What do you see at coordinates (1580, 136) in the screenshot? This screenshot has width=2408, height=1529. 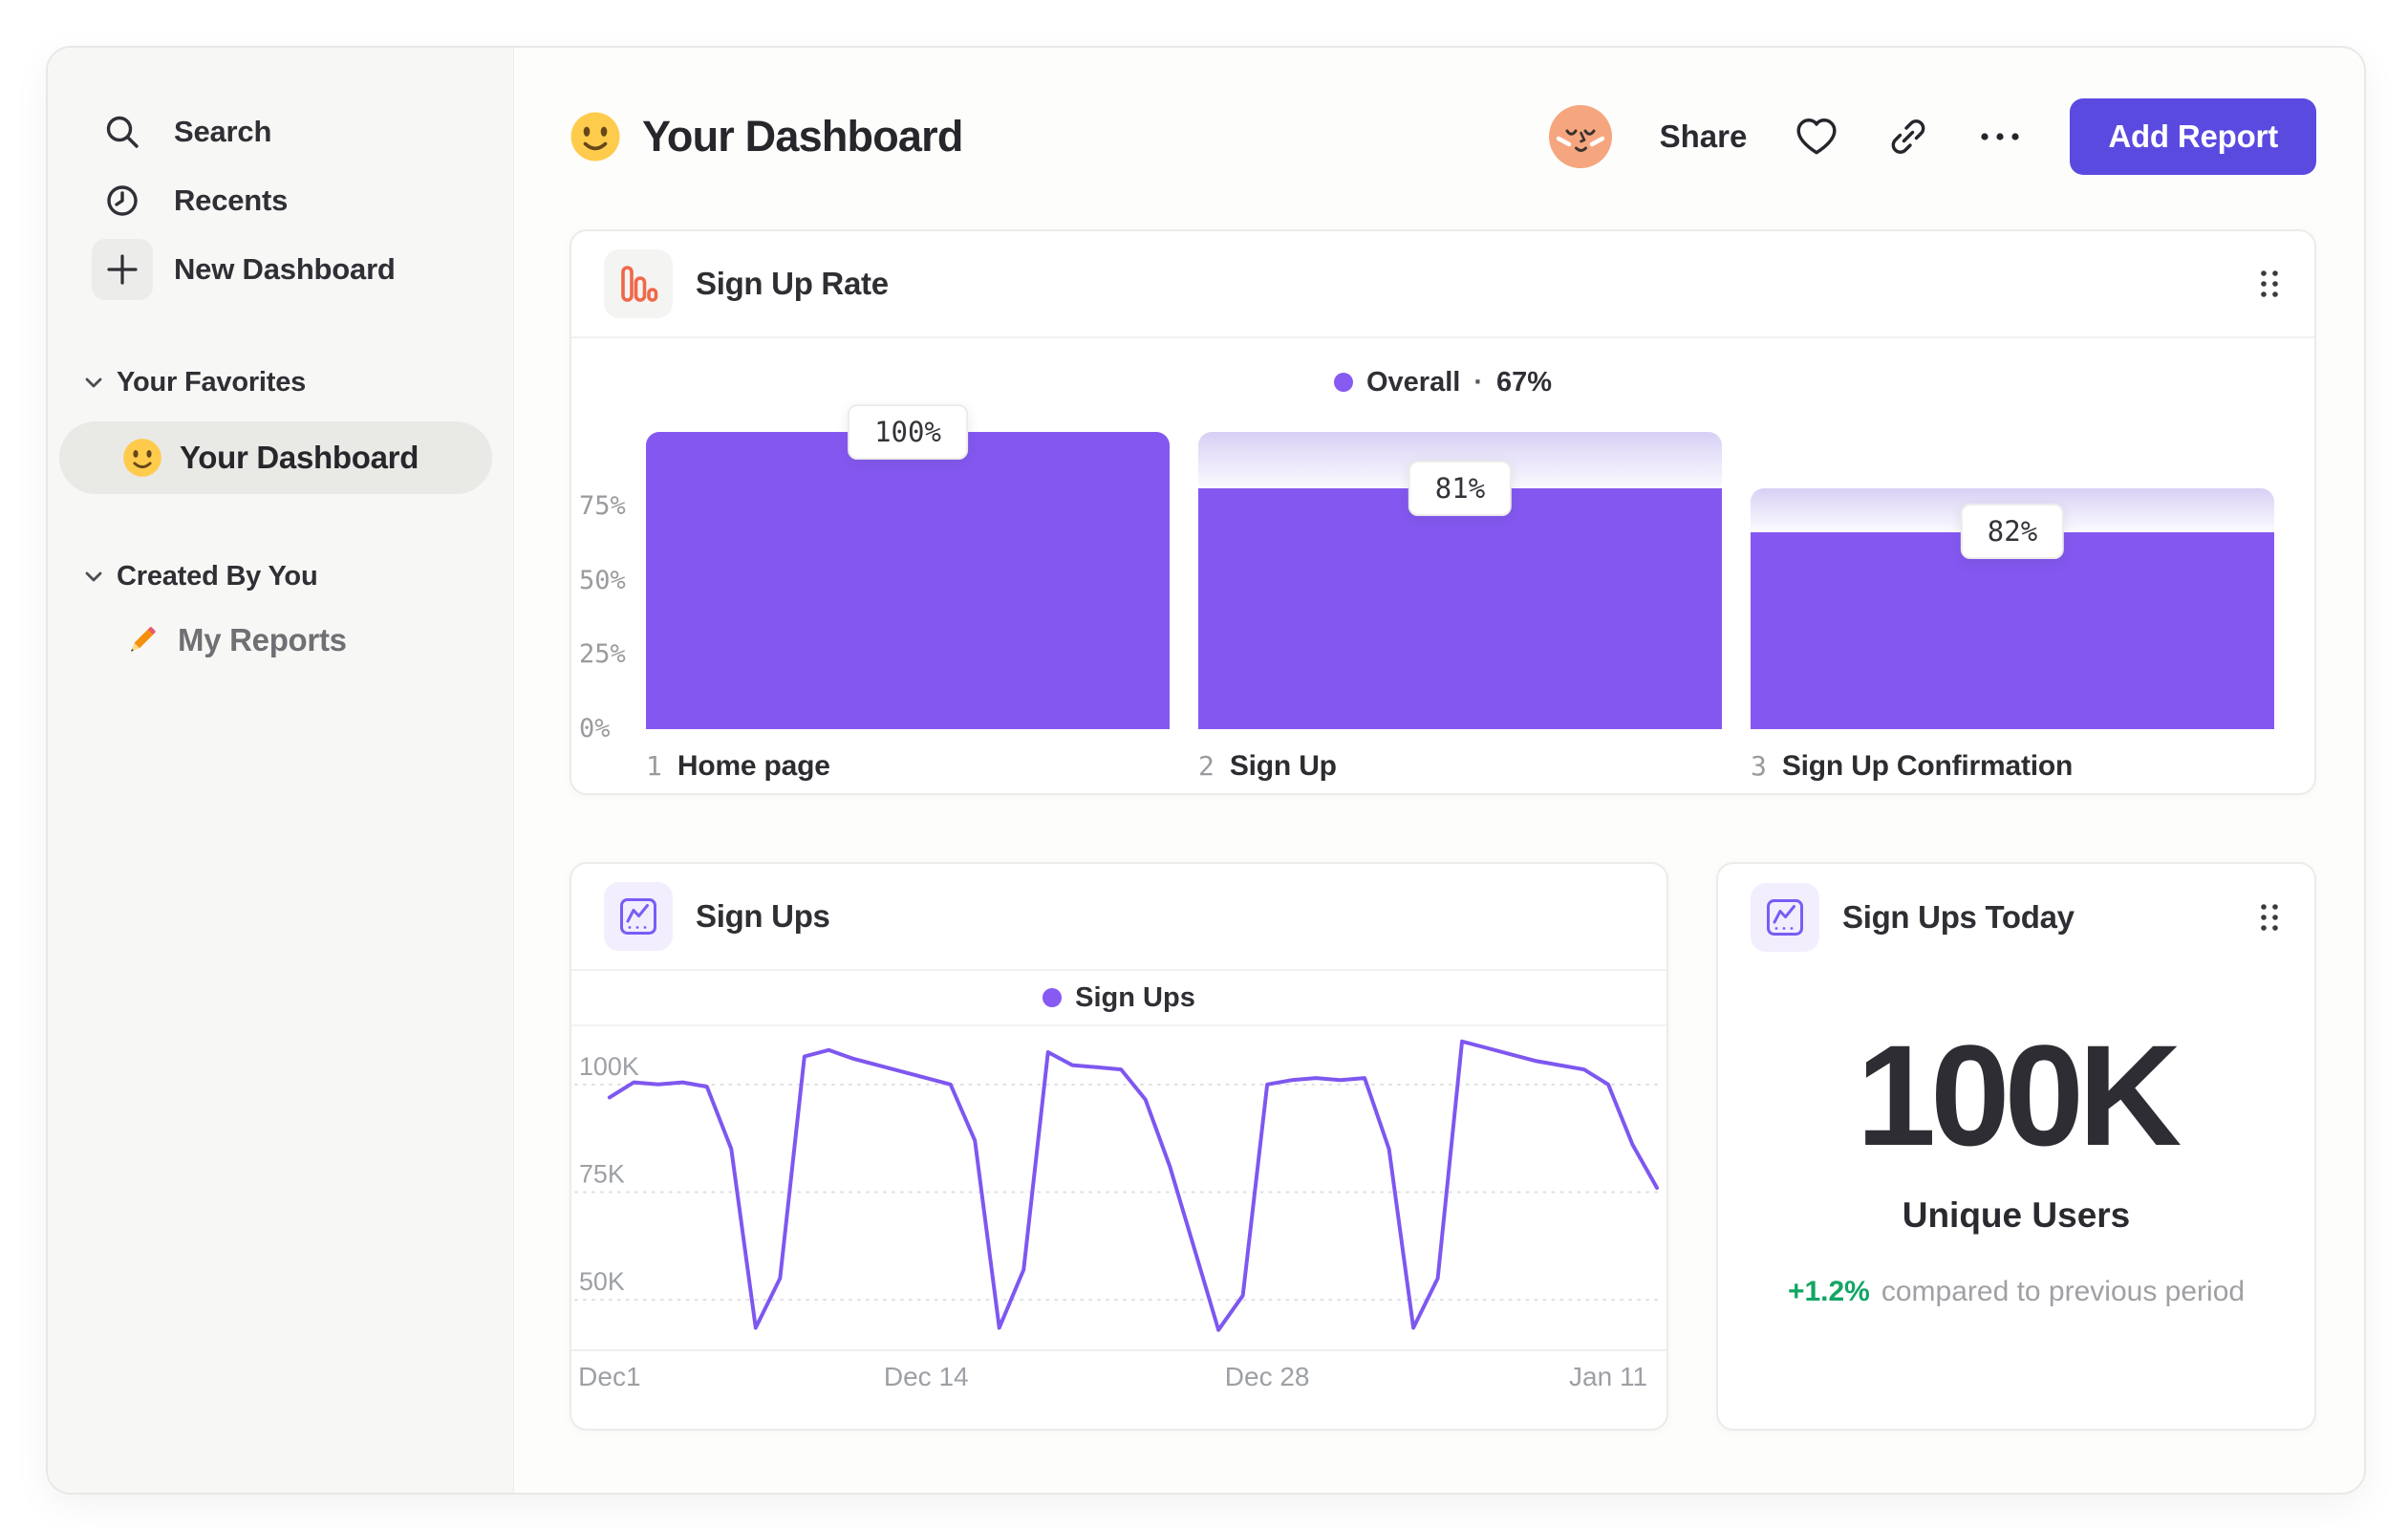 I see `avatar` at bounding box center [1580, 136].